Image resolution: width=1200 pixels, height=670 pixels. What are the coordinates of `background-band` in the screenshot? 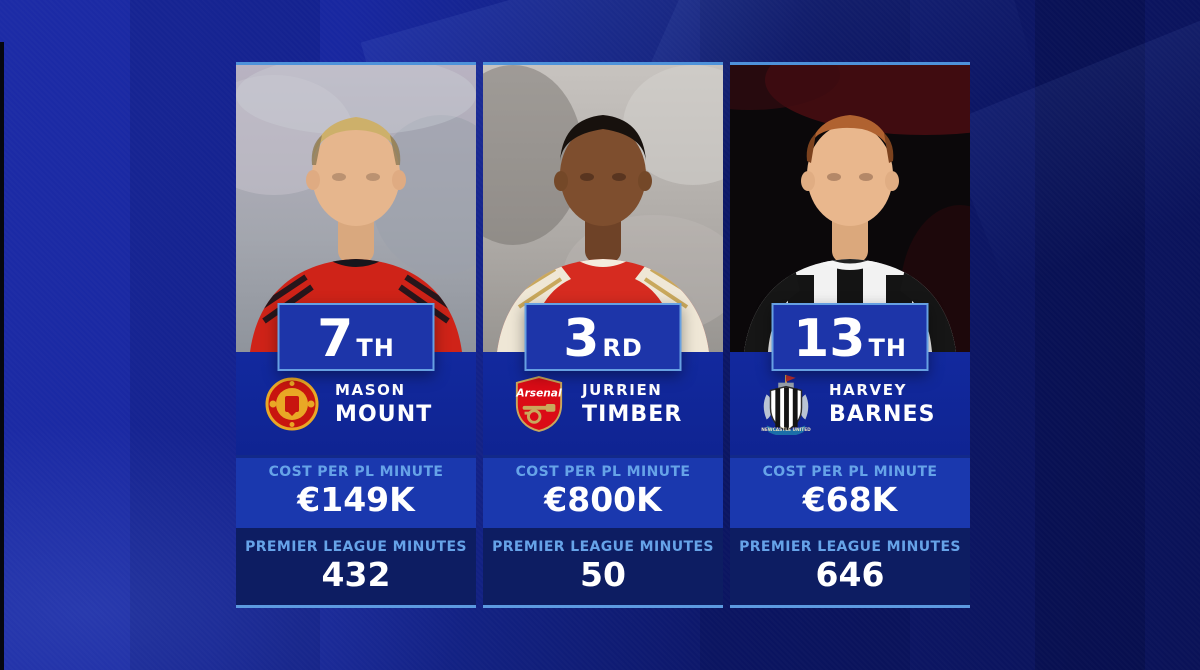 It's located at (1090, 335).